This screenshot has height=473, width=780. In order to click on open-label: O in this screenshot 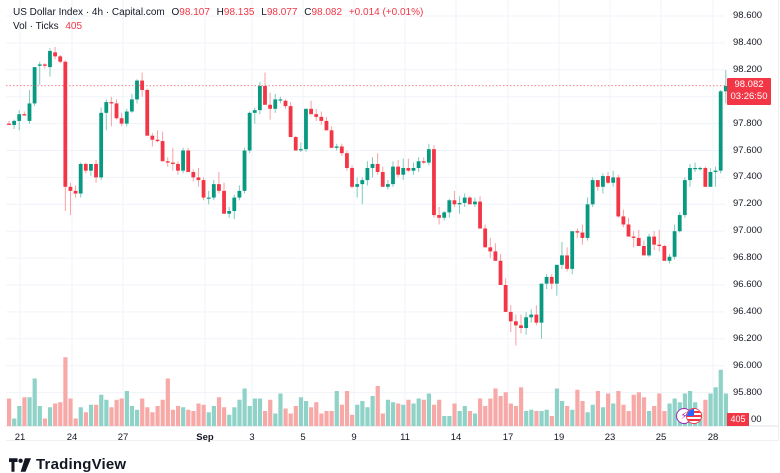, I will do `click(175, 12)`.